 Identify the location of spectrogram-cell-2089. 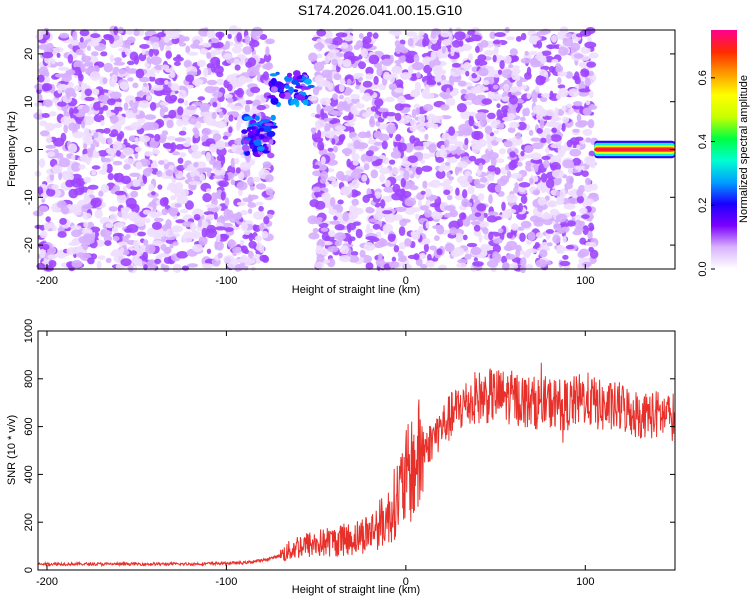
(327, 128).